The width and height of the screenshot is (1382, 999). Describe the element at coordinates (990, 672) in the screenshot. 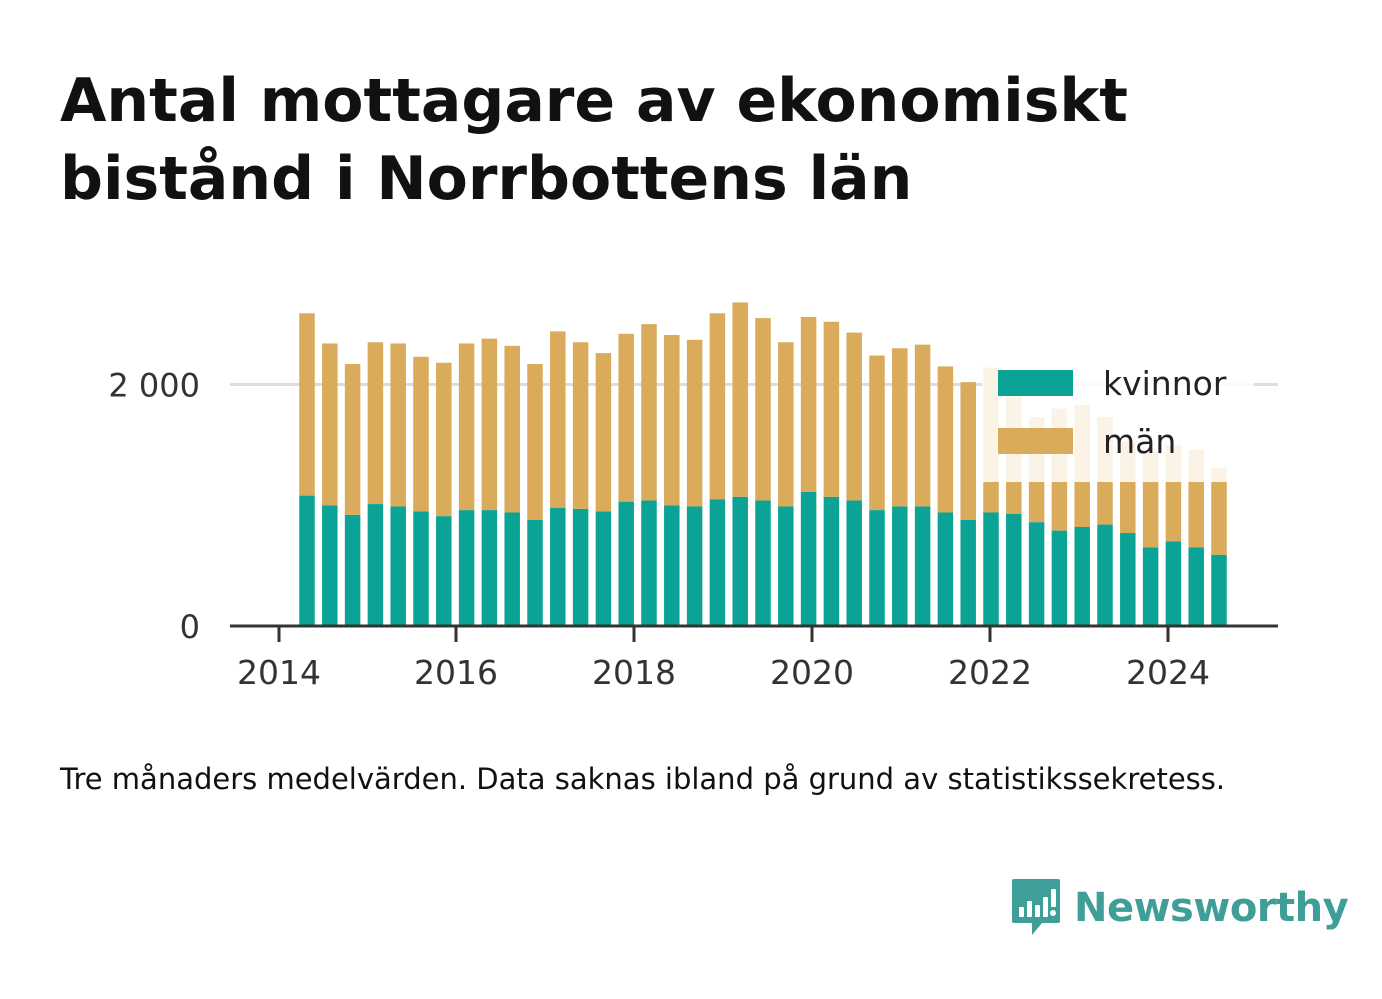

I see `x-tick-label: 2022` at that location.